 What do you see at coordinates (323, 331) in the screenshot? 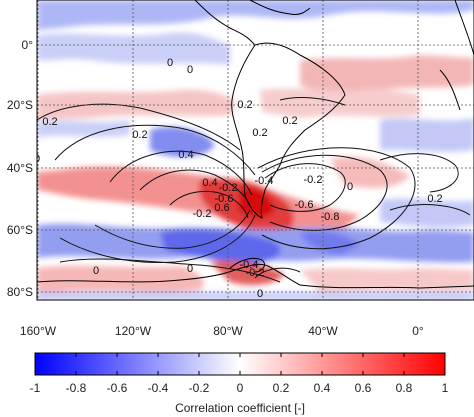
I see `lon-label: 40°W` at bounding box center [323, 331].